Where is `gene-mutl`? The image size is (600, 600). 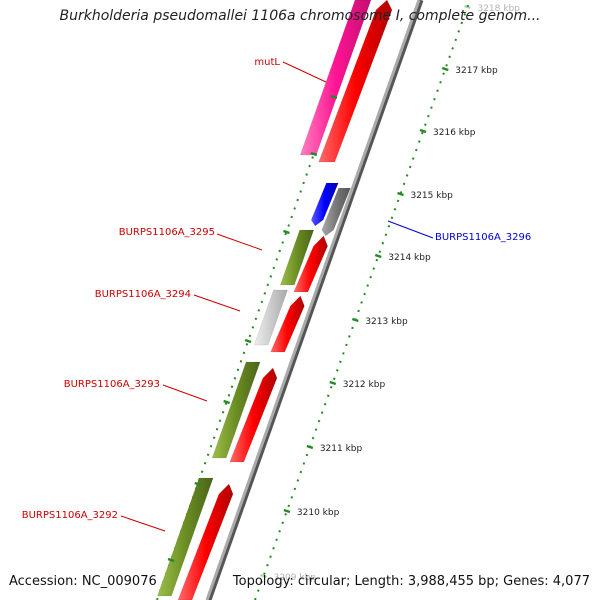
gene-mutl is located at coordinates (335, 78).